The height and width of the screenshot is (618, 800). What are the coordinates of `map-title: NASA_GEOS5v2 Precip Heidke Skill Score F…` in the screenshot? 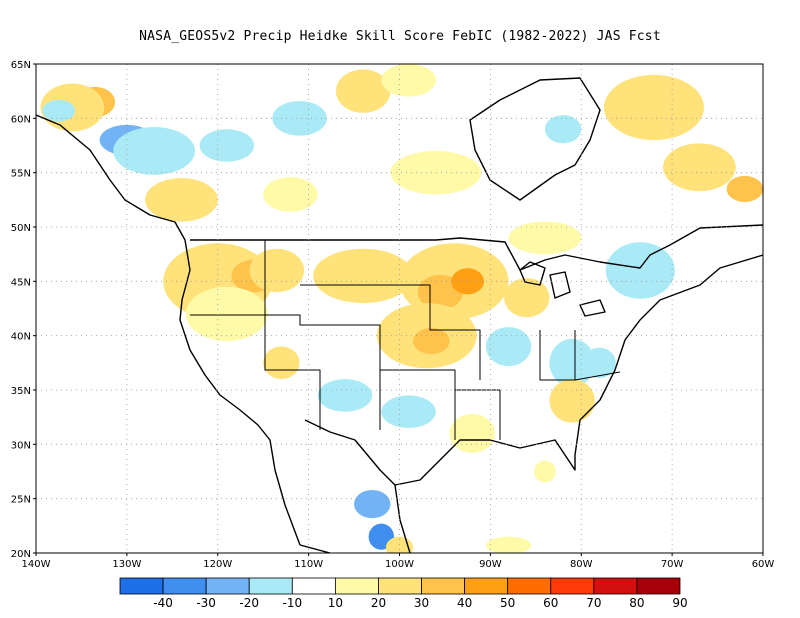 It's located at (400, 36).